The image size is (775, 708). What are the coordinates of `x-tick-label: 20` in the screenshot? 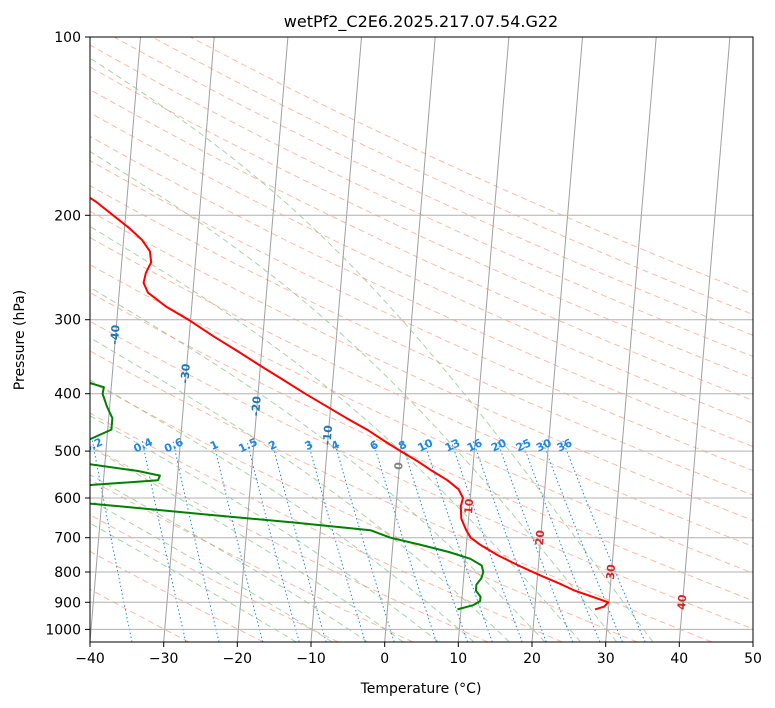 It's located at (532, 659).